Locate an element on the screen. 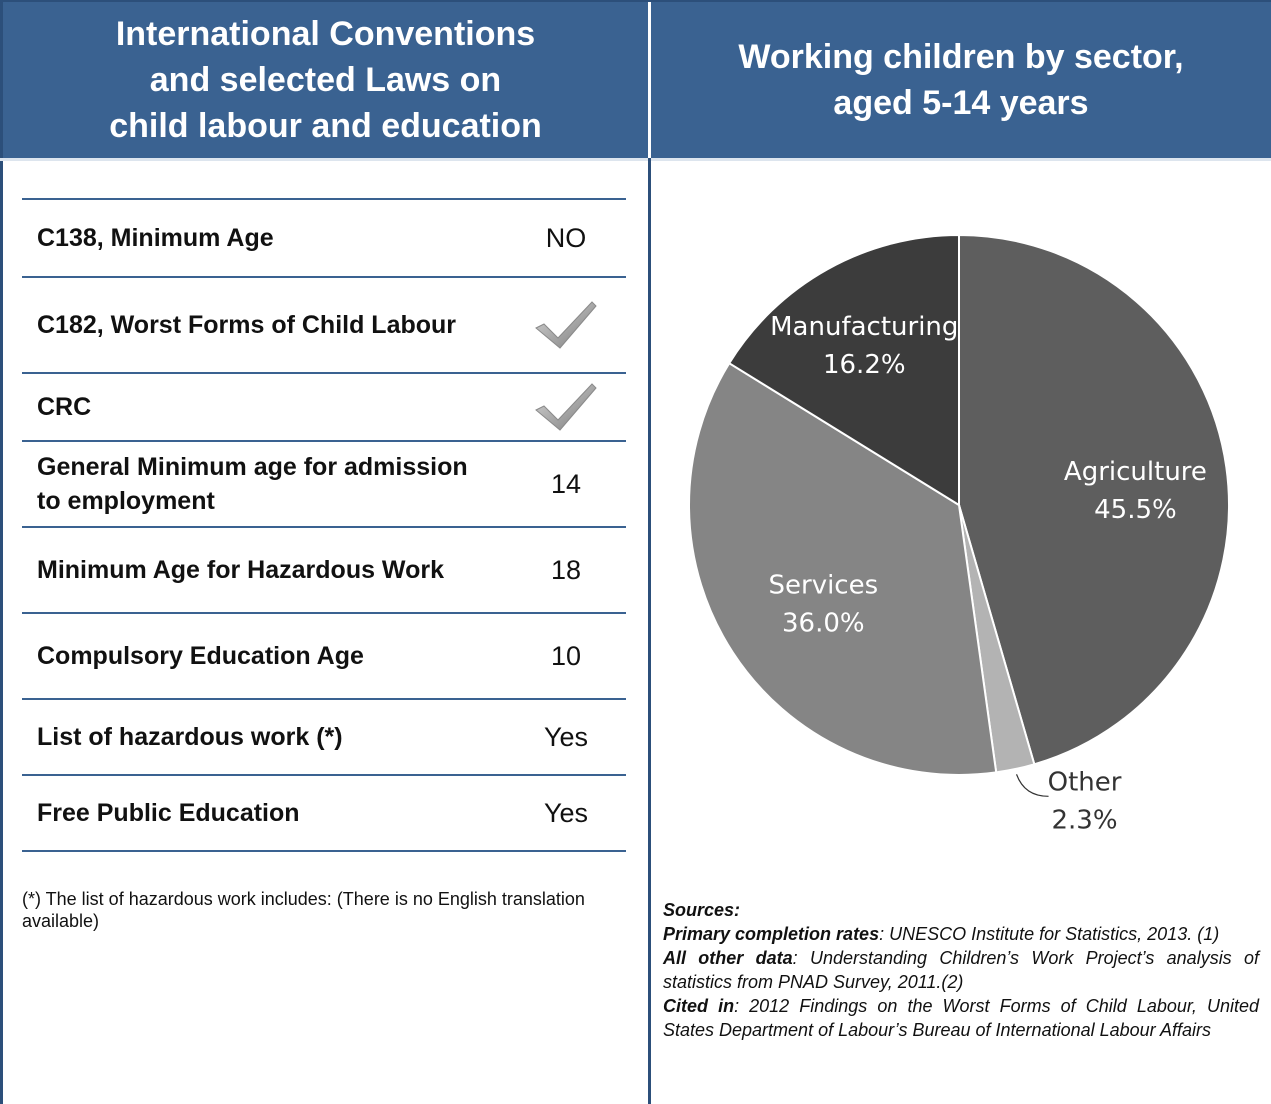 The width and height of the screenshot is (1271, 1104). table-row: C138, Minimum Age NO is located at coordinates (324, 237).